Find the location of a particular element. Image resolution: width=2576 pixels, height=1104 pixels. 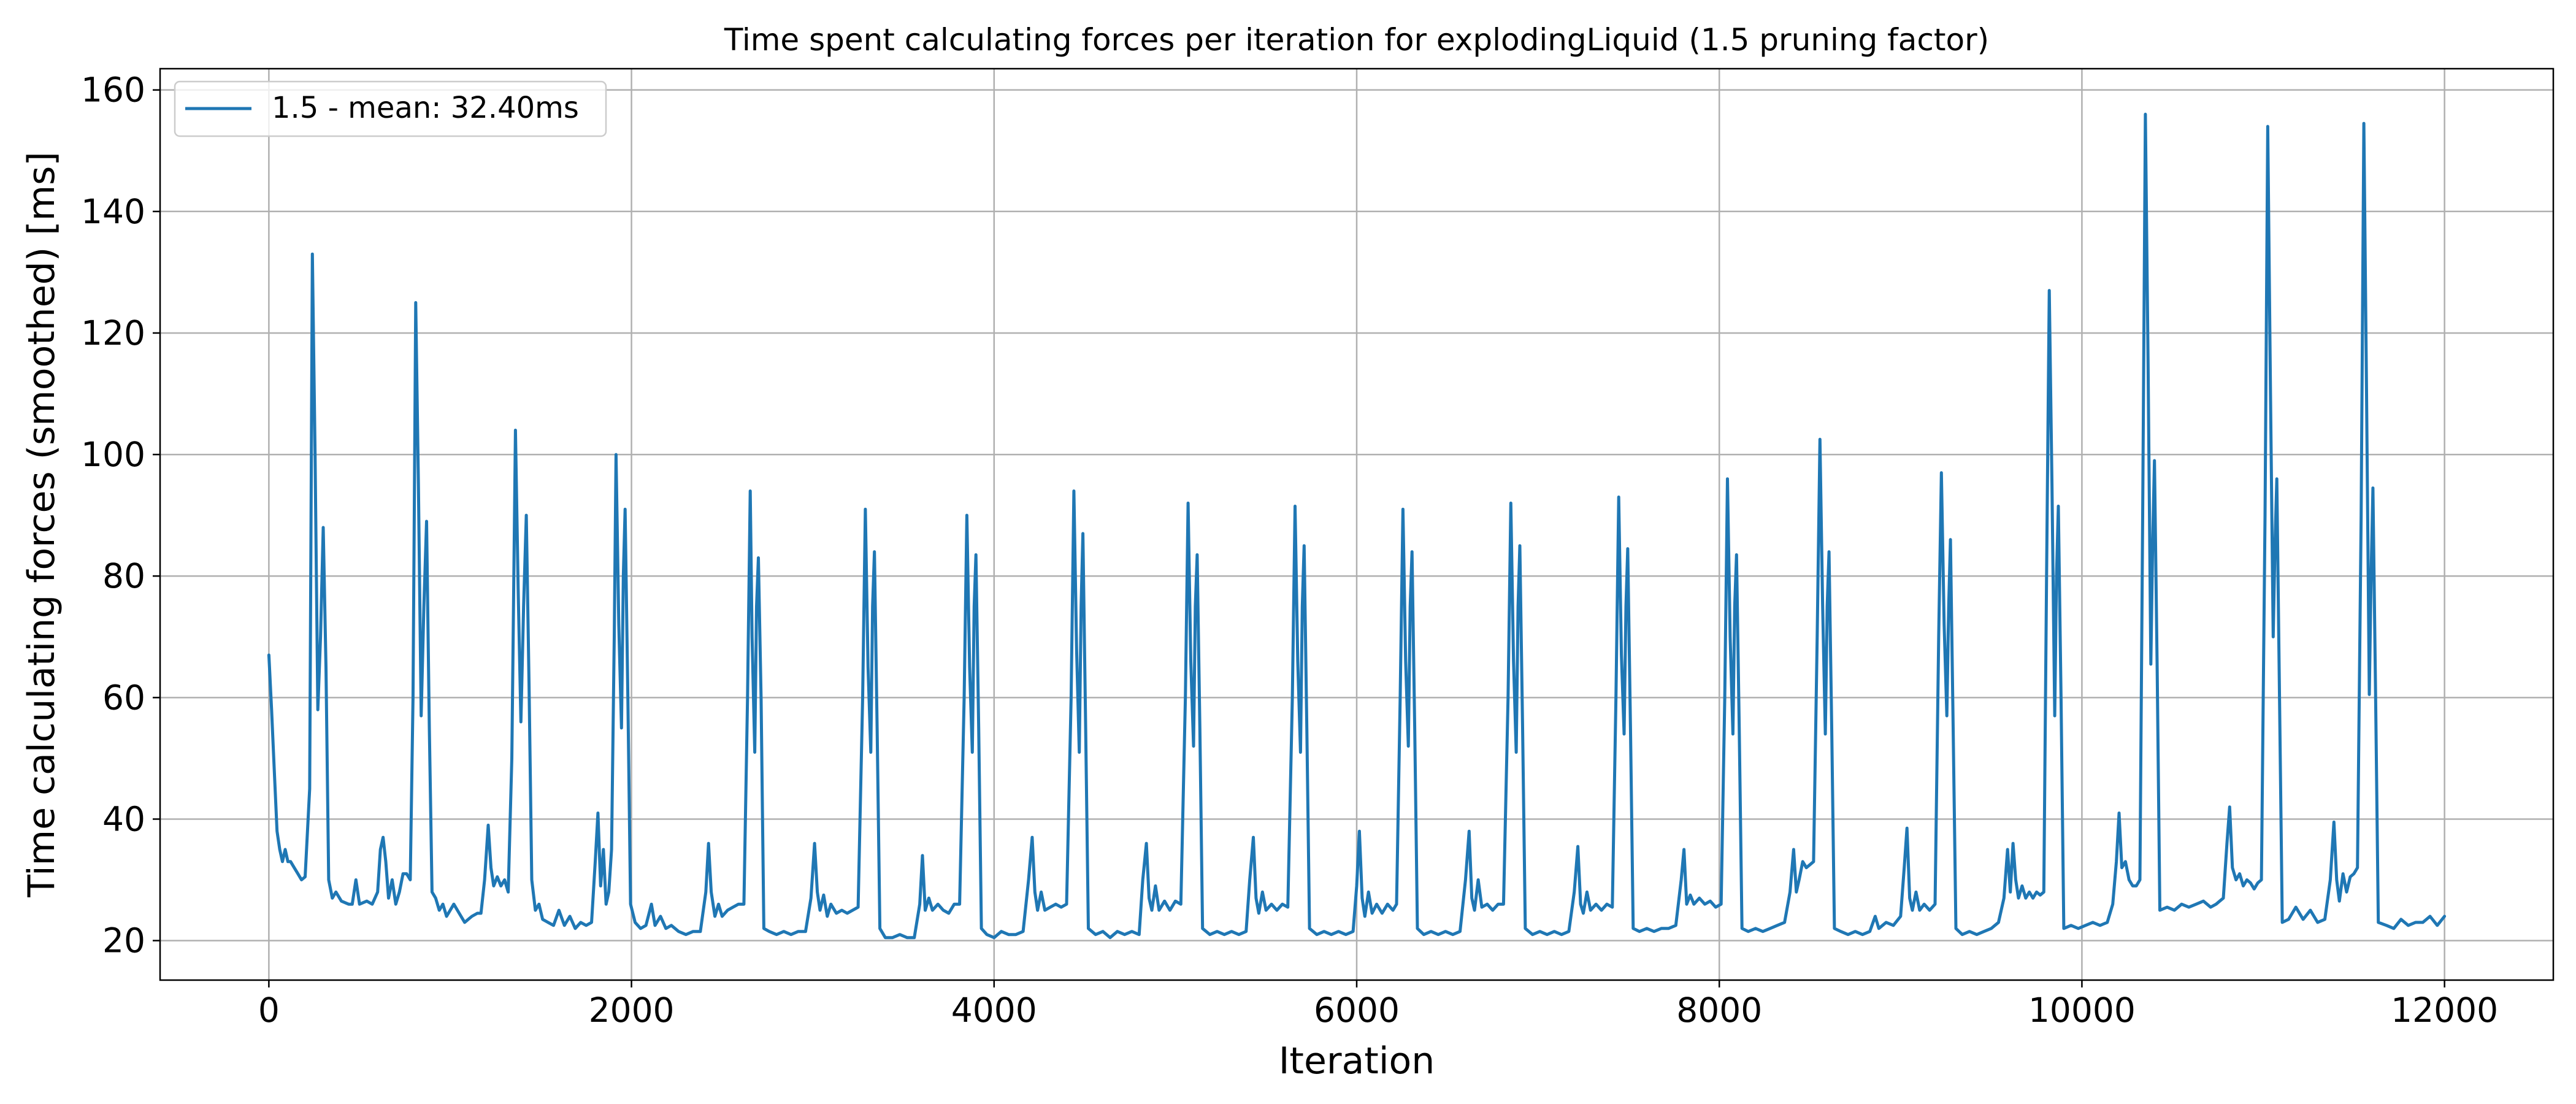

legend-label: 1.5 - mean: 32.40ms is located at coordinates (425, 108).